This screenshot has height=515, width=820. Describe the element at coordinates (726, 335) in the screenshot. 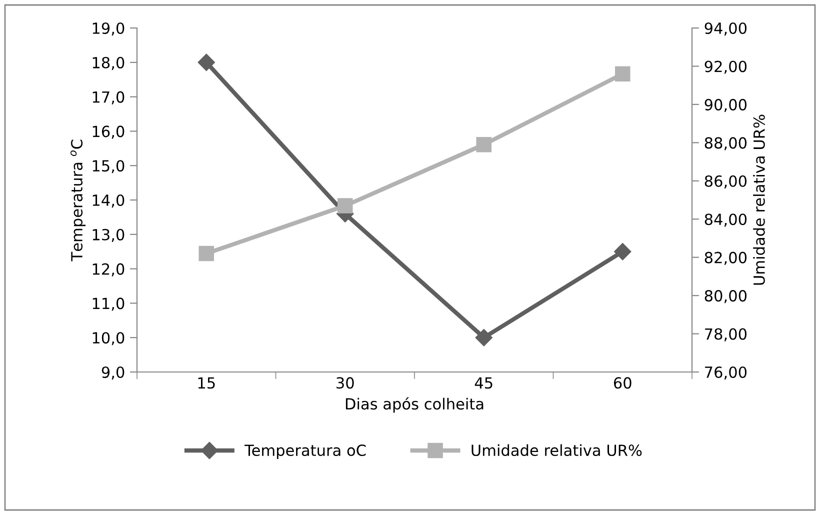

I see `y2-tick-label: 78,00` at that location.